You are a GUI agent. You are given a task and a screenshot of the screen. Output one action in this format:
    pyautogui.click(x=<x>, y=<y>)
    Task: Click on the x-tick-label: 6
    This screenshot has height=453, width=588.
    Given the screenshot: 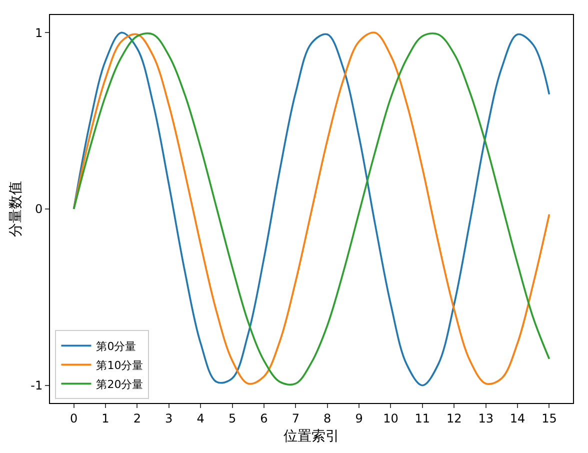 What is the action you would take?
    pyautogui.click(x=264, y=418)
    